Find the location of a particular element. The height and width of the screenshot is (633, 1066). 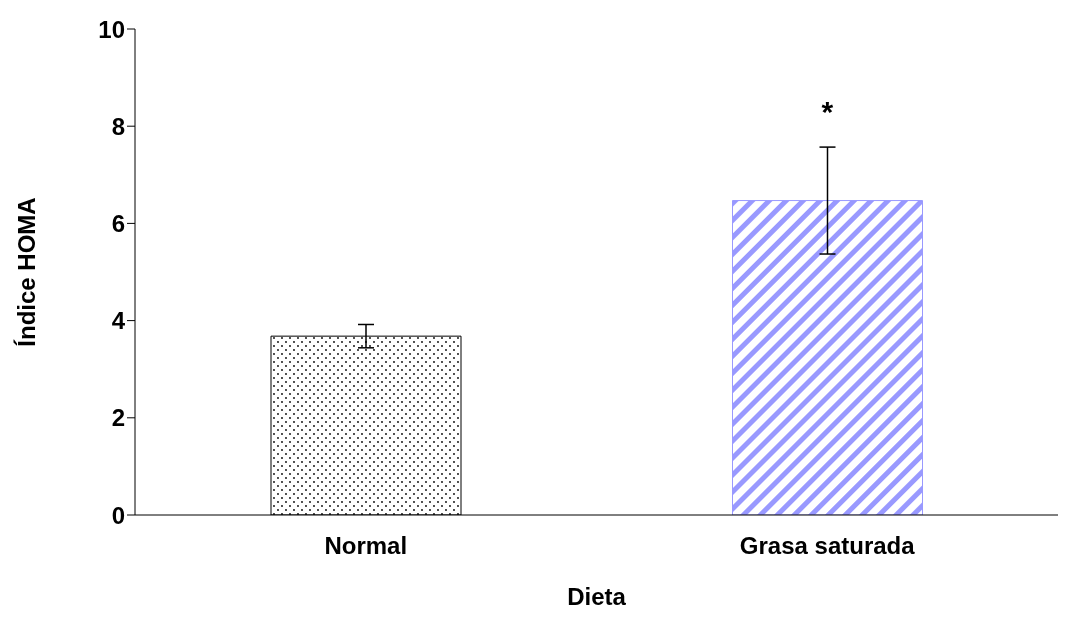

y-tick-label: 10 is located at coordinates (111, 29).